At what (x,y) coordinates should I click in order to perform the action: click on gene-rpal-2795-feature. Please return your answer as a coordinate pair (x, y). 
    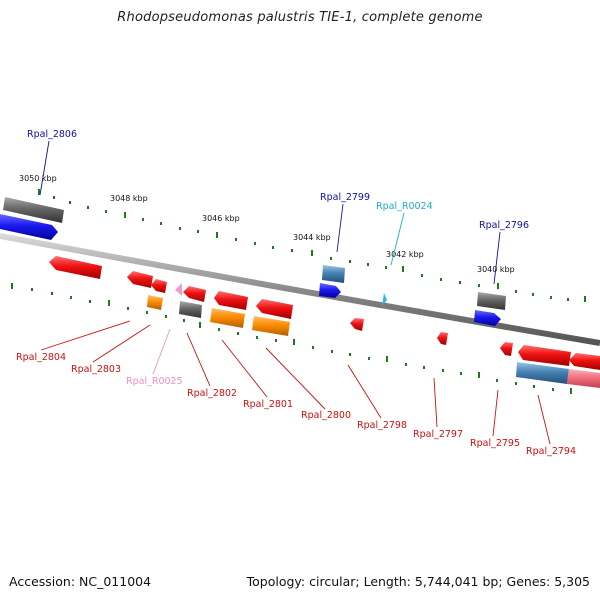
    Looking at the image, I should click on (506, 349).